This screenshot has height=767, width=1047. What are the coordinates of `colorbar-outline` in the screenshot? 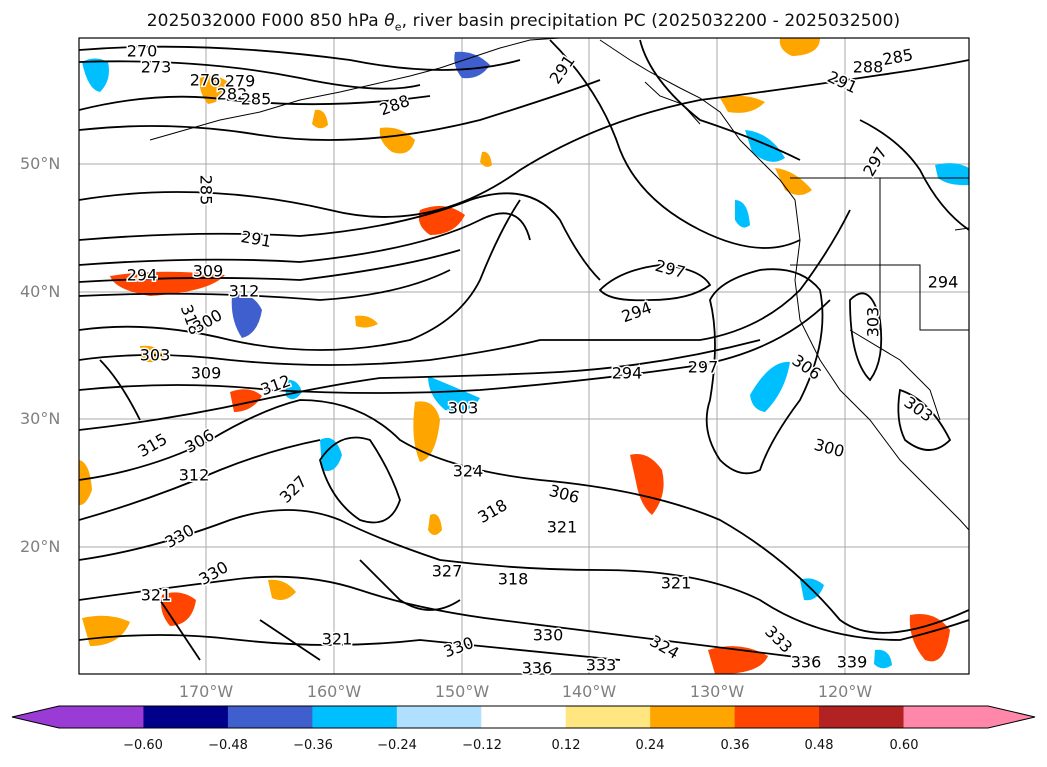 It's located at (523, 717).